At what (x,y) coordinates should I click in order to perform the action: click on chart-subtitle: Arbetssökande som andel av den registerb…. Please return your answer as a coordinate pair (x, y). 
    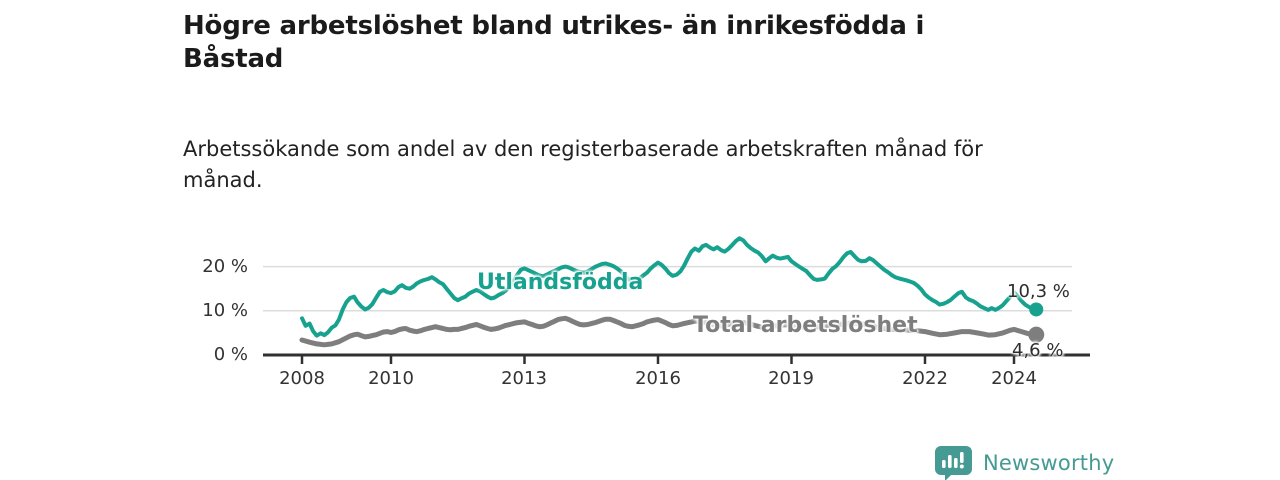
    Looking at the image, I should click on (583, 164).